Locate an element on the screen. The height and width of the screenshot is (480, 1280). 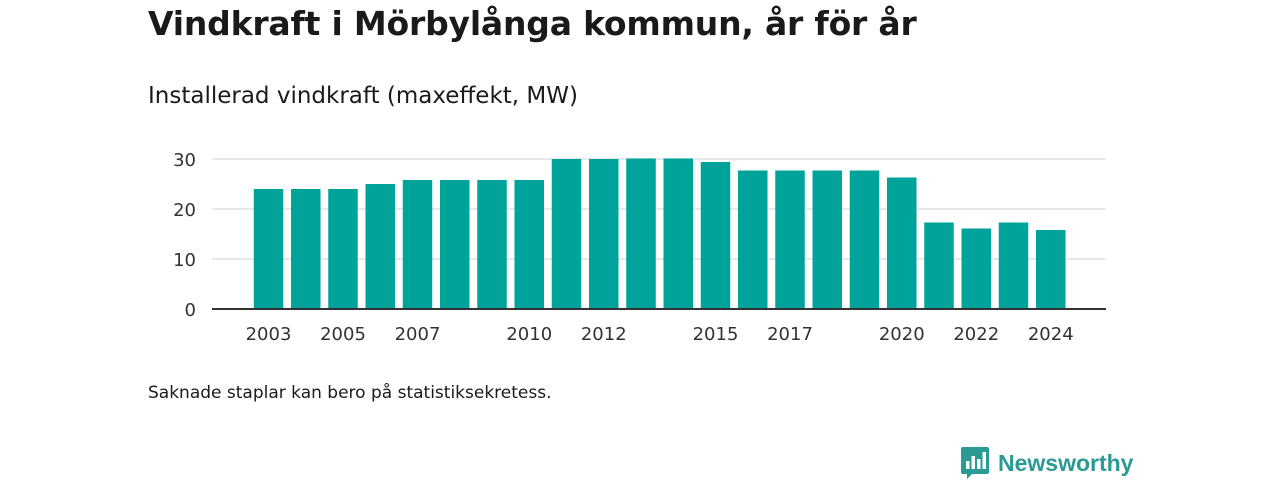
x-tick-label: 2022 is located at coordinates (976, 334).